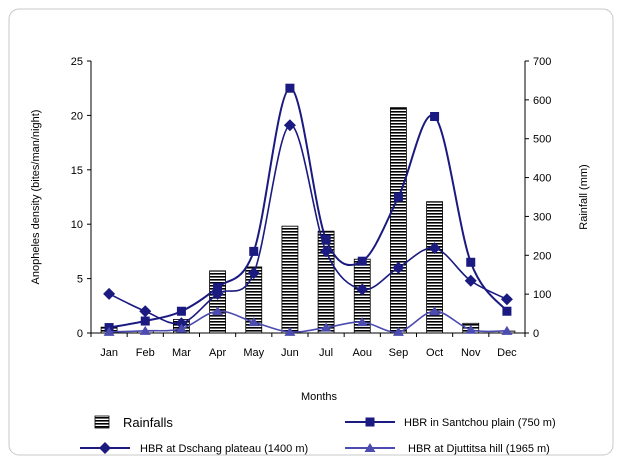 This screenshot has width=624, height=465. What do you see at coordinates (362, 353) in the screenshot?
I see `x-tick-label: Aou` at bounding box center [362, 353].